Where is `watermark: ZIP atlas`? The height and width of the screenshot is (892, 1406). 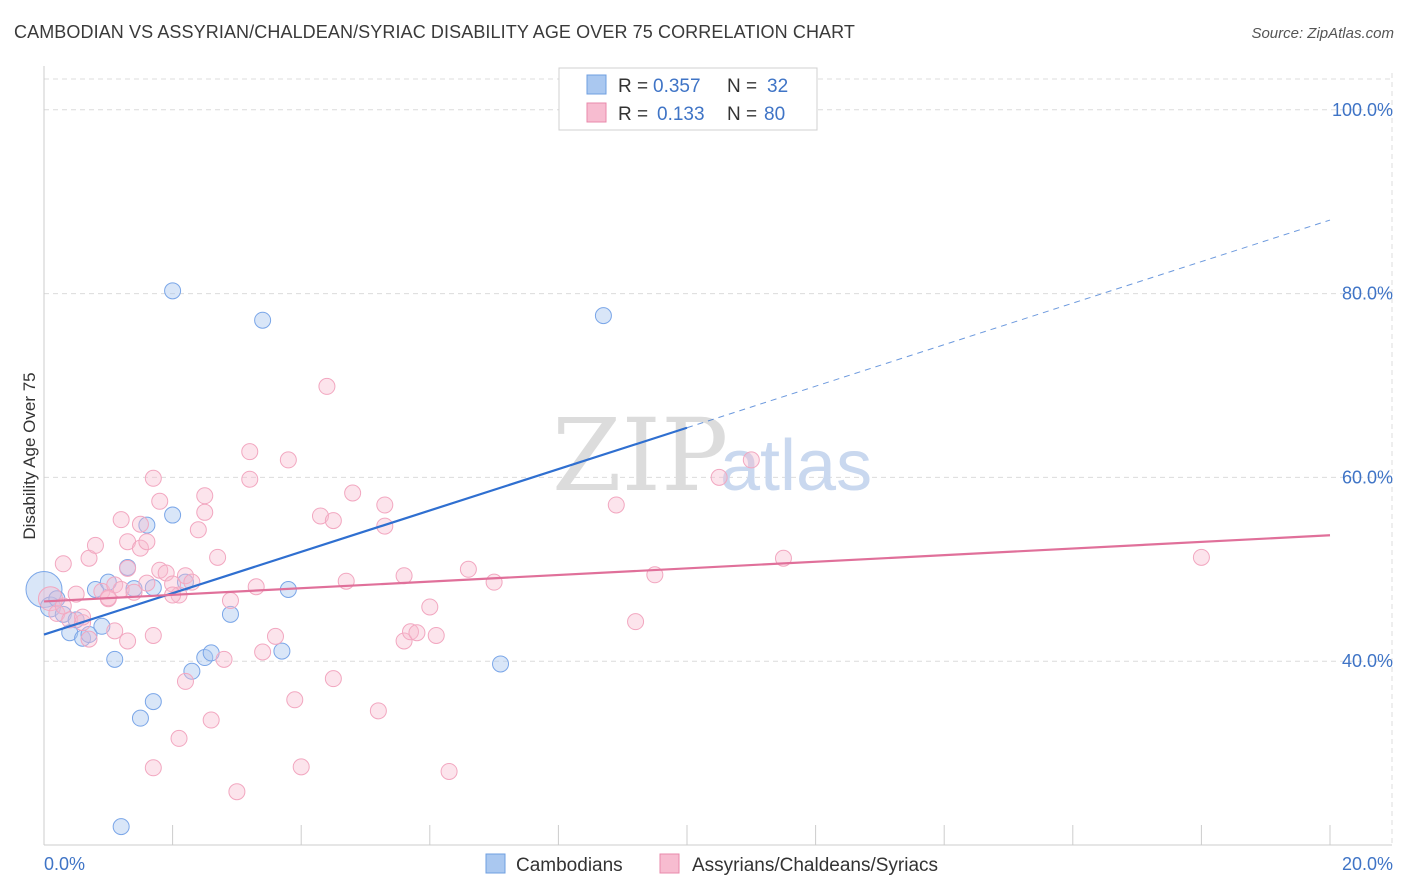 watermark: ZIP atlas is located at coordinates (712, 455).